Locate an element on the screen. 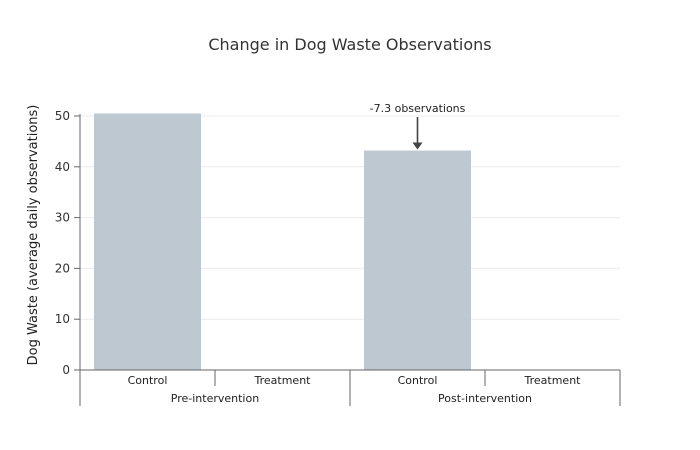 The width and height of the screenshot is (700, 450). bar-pre-intervention-control is located at coordinates (147, 242).